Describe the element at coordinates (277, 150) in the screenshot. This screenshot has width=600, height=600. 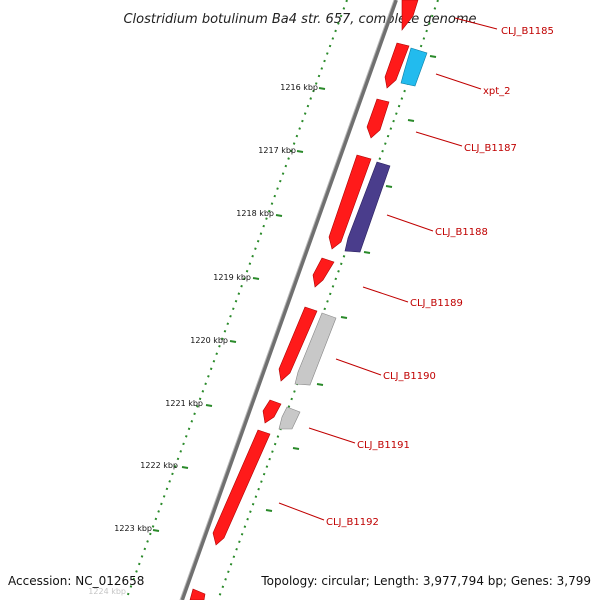
I see `kbp-label: 1217 kbp` at that location.